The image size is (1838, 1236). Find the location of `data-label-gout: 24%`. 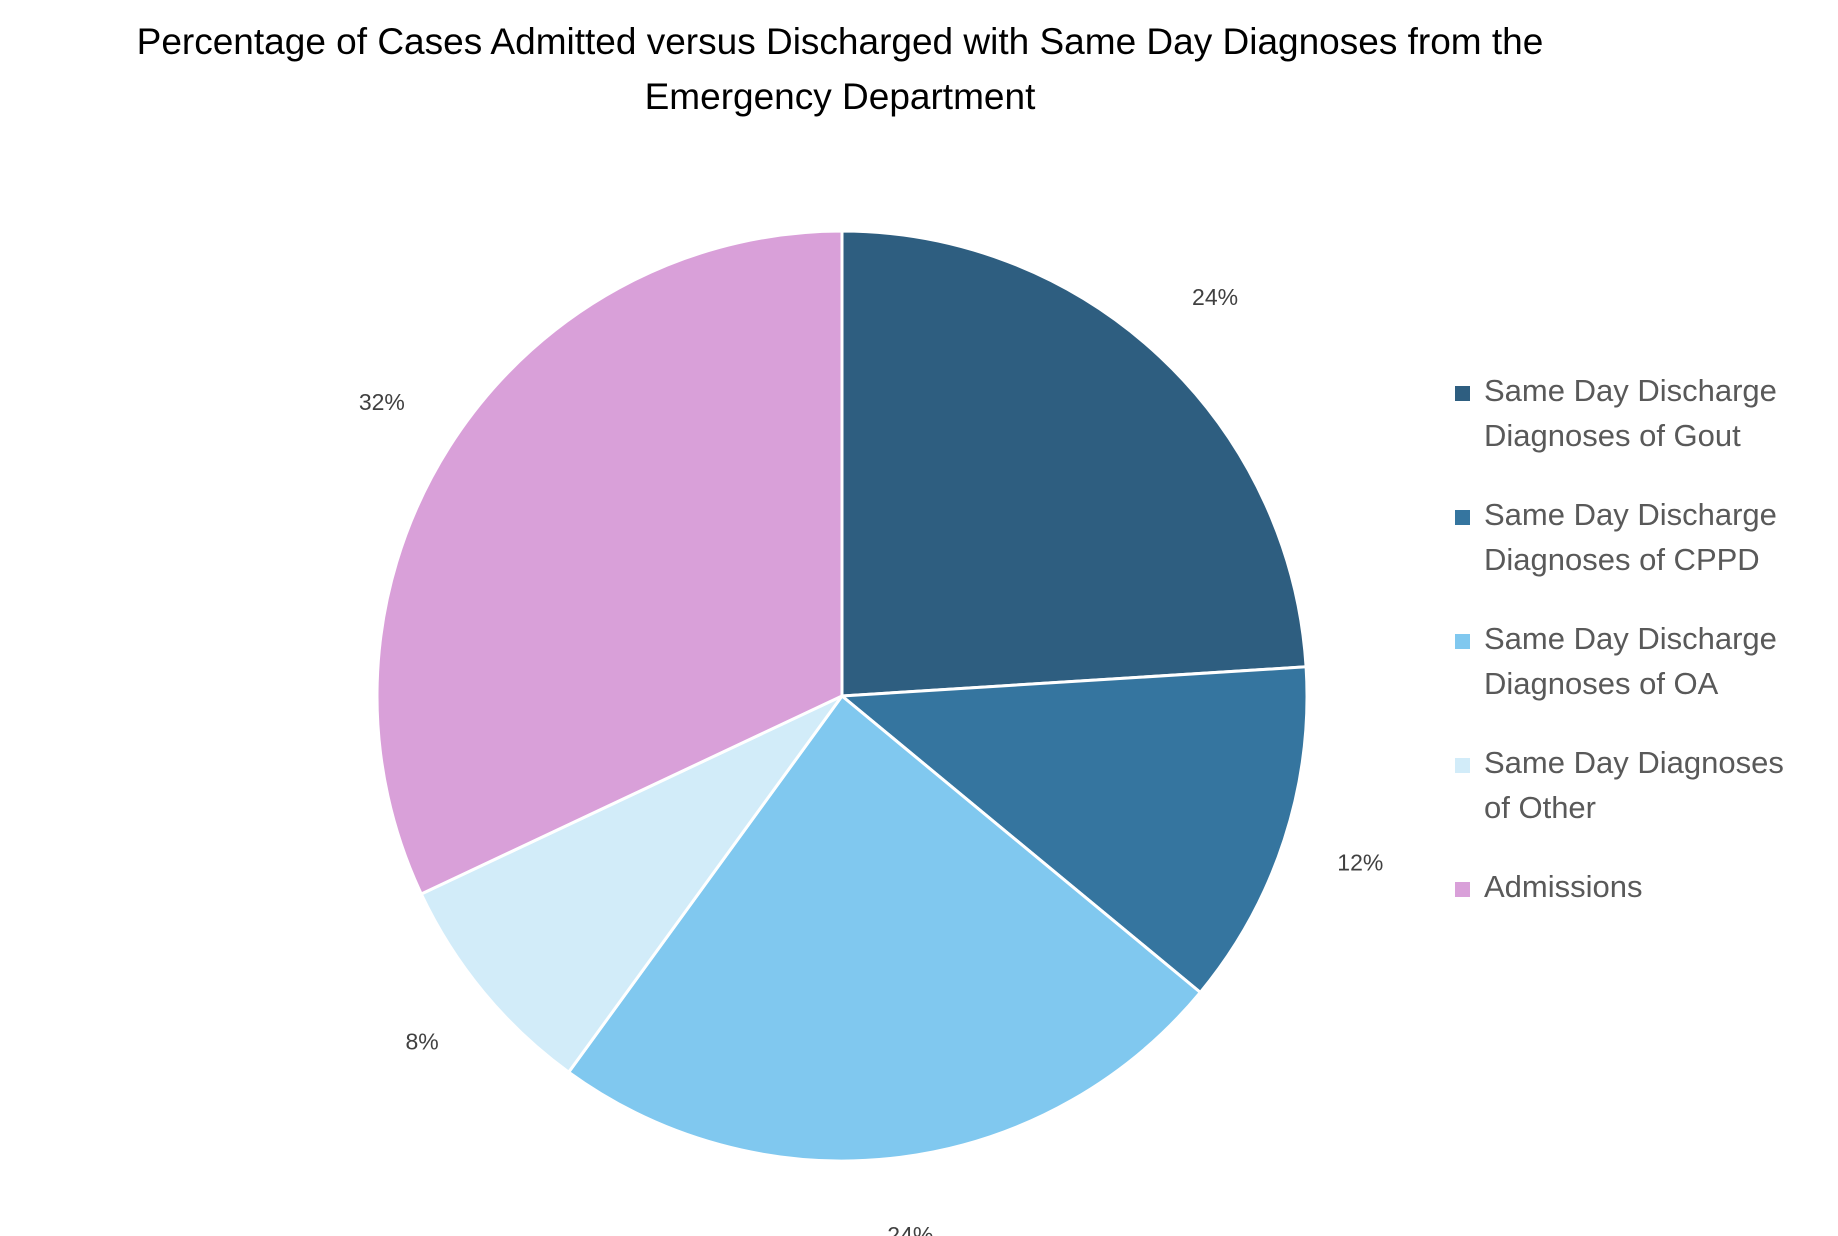

data-label-gout: 24% is located at coordinates (1215, 297).